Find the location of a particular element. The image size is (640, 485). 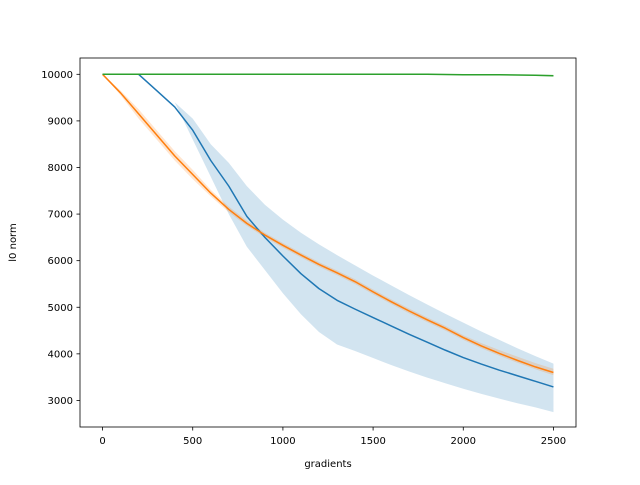

y-tick-label: 3000 is located at coordinates (60, 401).